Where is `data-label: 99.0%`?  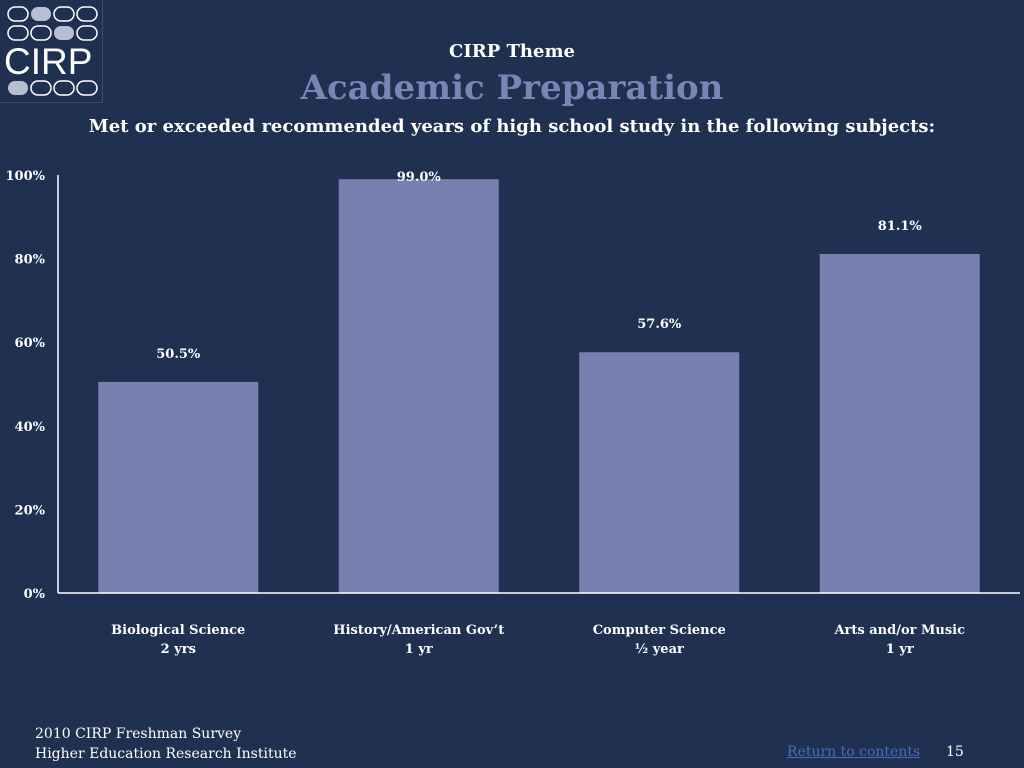 data-label: 99.0% is located at coordinates (419, 177).